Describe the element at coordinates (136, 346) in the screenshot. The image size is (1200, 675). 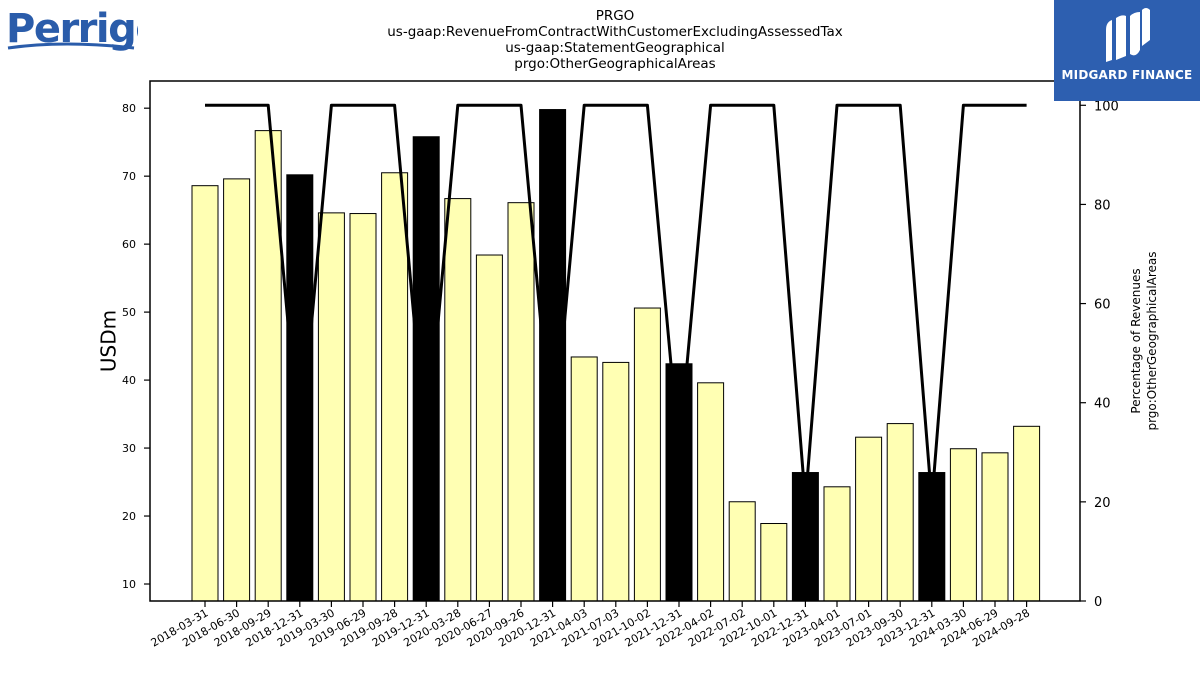
I see `y-axis-left: 10 20 30 40 50 60 70 80` at that location.